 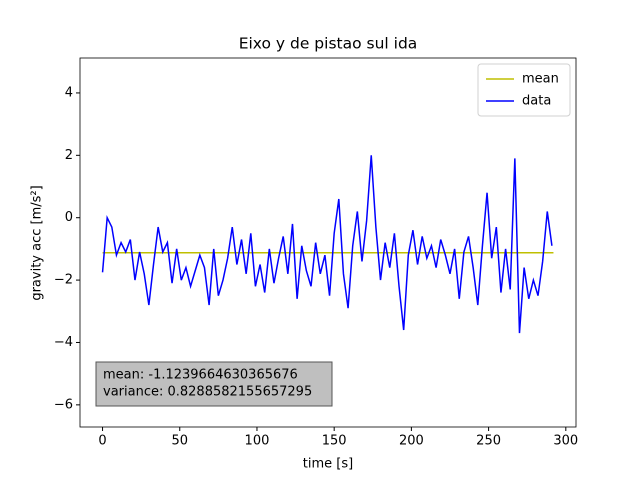 I want to click on x-tick-label: 100, so click(x=257, y=441).